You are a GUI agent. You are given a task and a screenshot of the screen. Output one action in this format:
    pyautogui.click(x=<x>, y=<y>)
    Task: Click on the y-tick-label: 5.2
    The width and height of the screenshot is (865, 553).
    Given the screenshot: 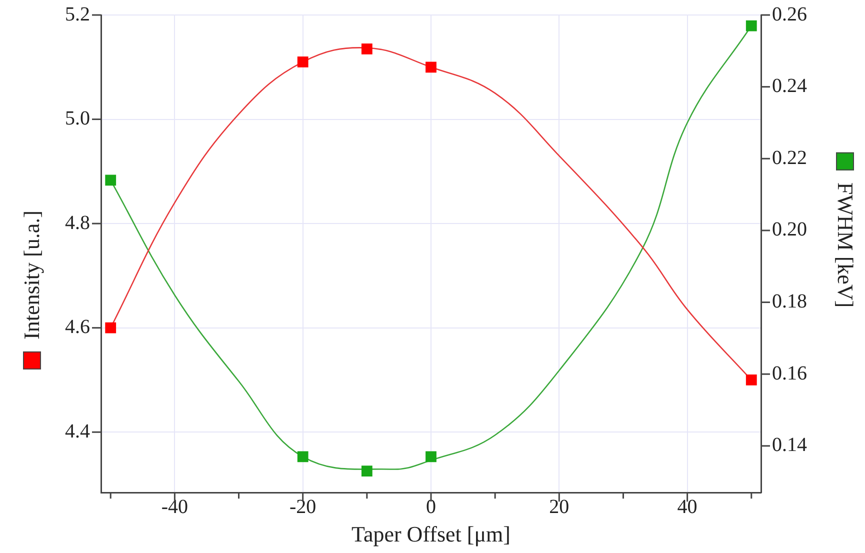 What is the action you would take?
    pyautogui.click(x=77, y=14)
    